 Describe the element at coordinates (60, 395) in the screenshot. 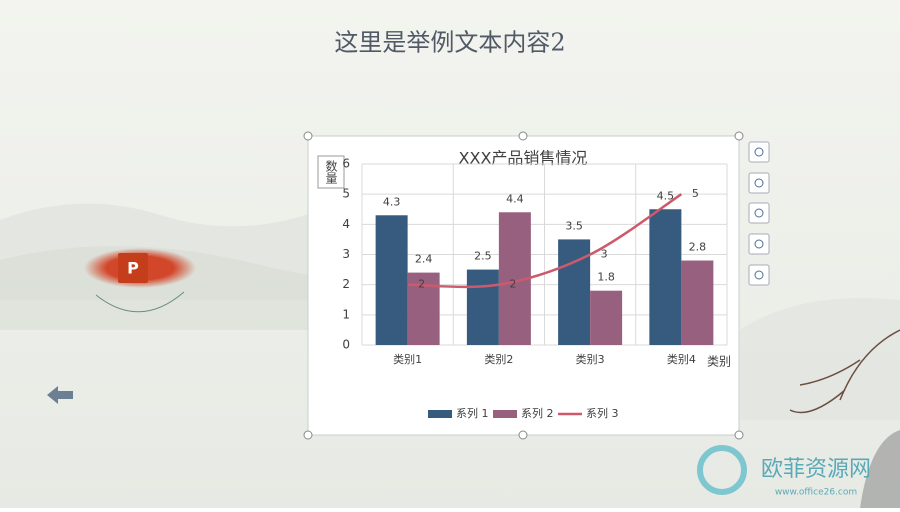

I see `back-arrow` at that location.